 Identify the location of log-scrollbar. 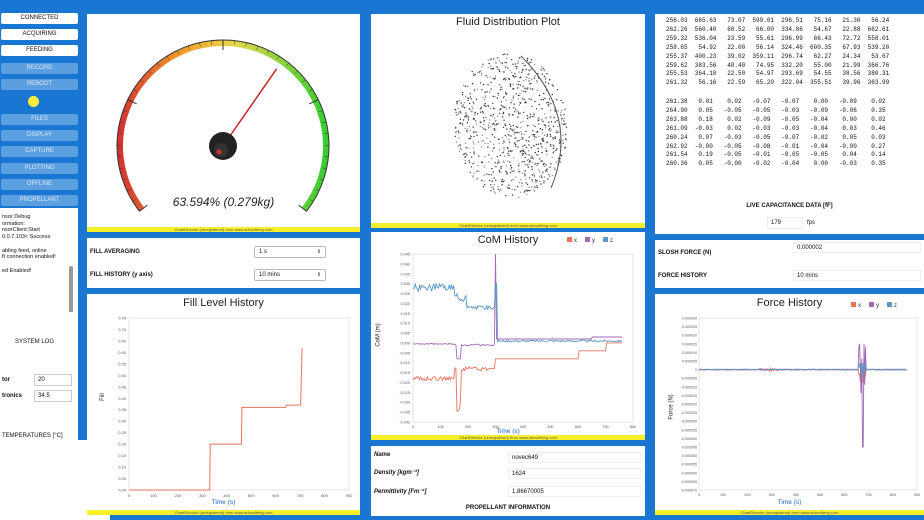
(71, 289).